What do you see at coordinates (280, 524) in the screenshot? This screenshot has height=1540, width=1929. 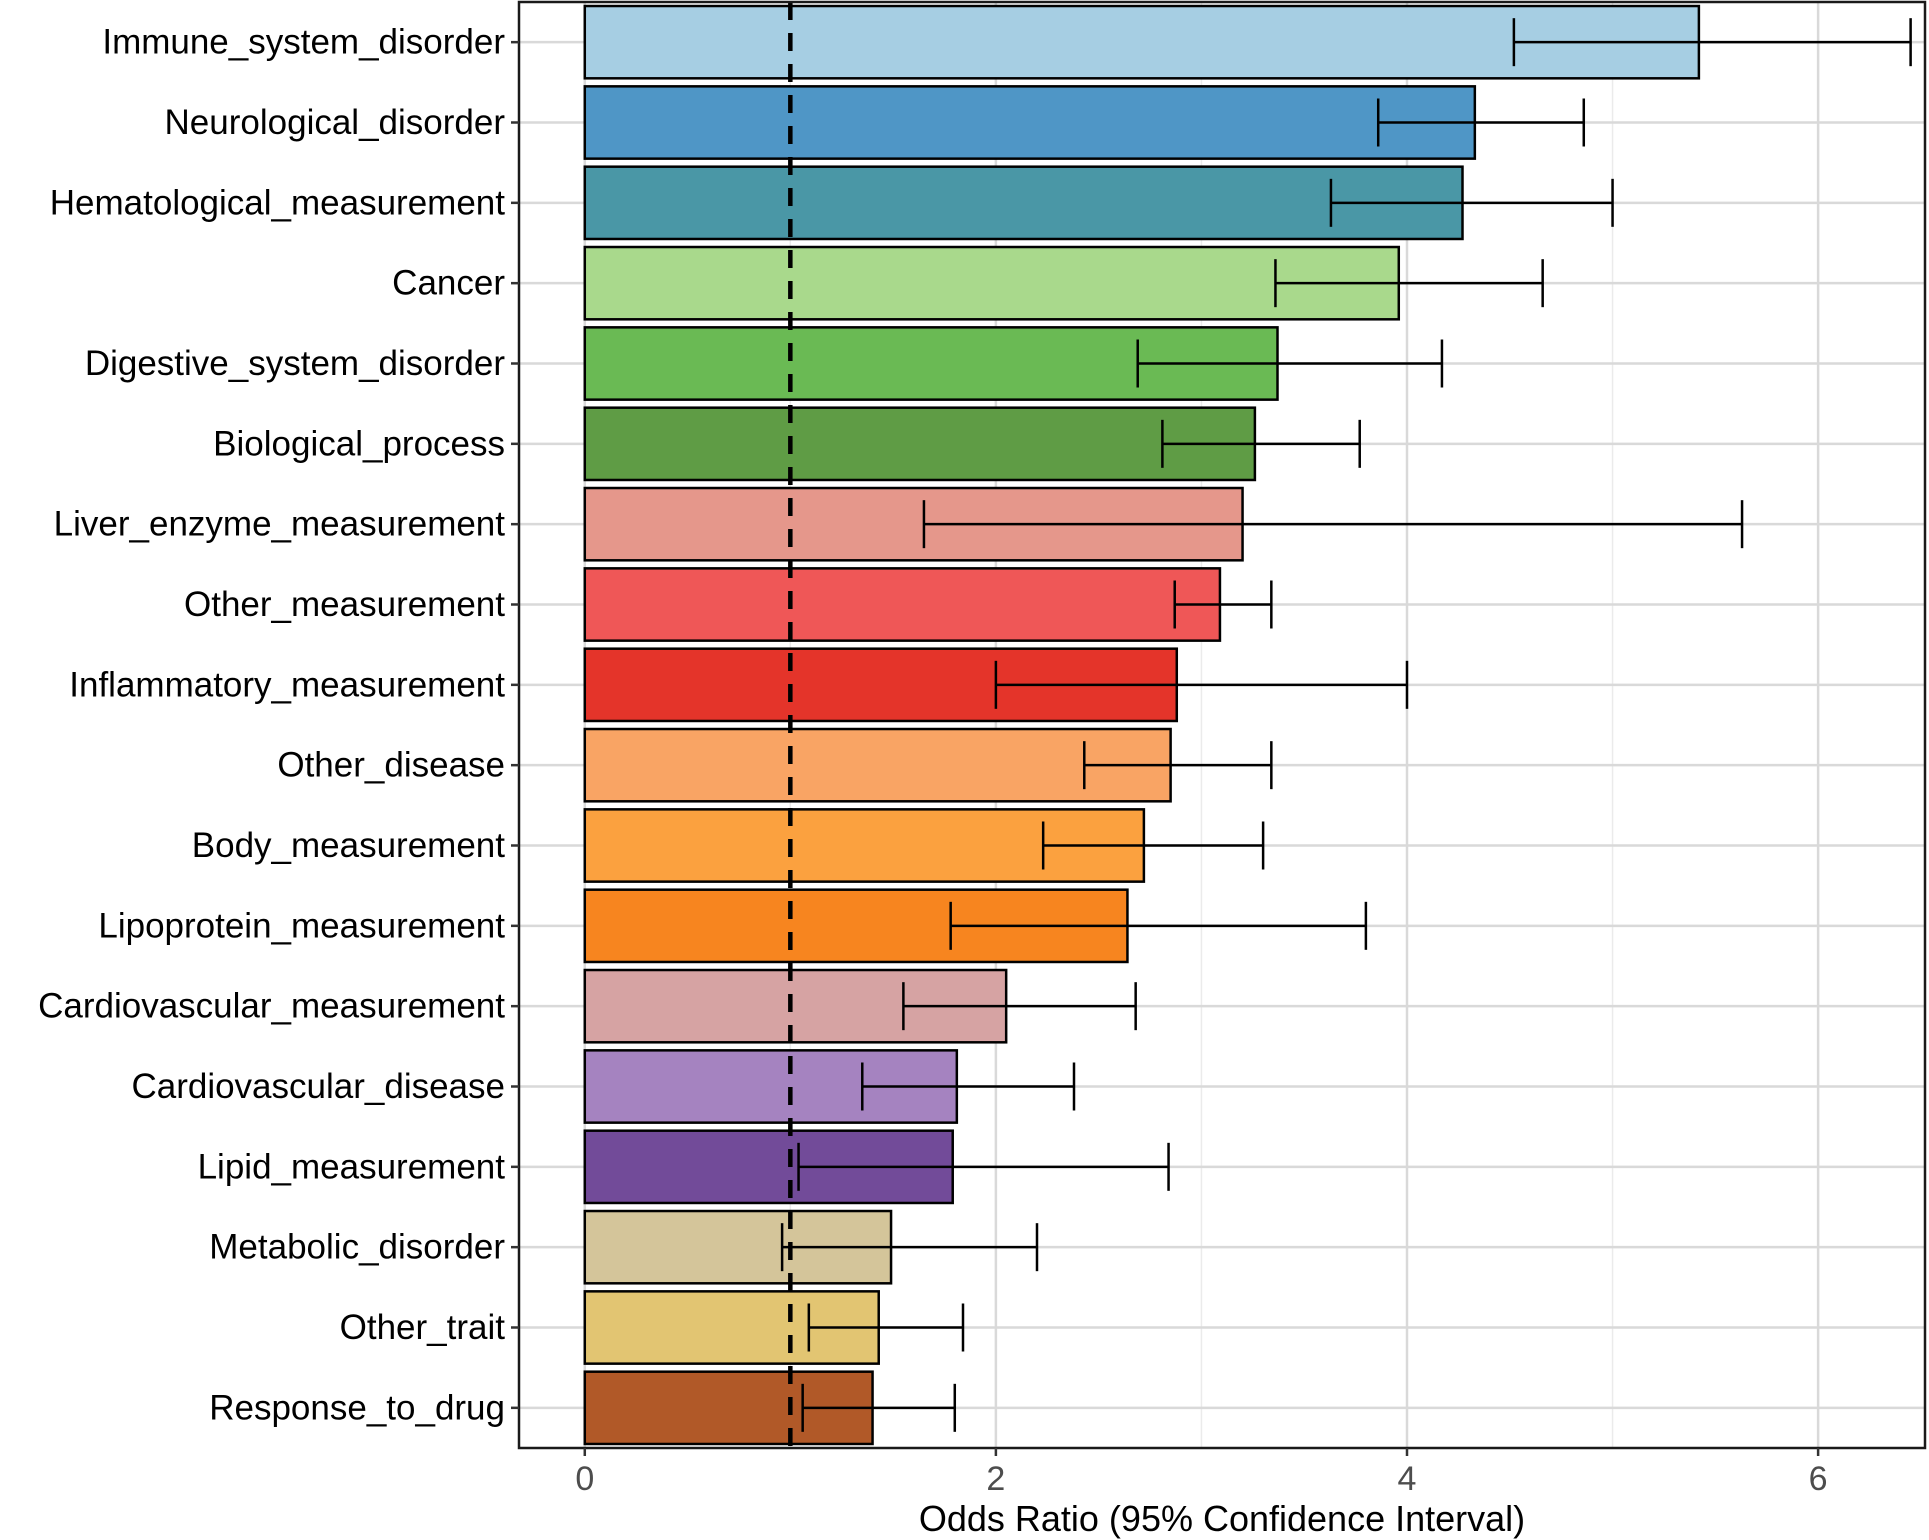 I see `category-label: Liver_enzyme_measurement` at bounding box center [280, 524].